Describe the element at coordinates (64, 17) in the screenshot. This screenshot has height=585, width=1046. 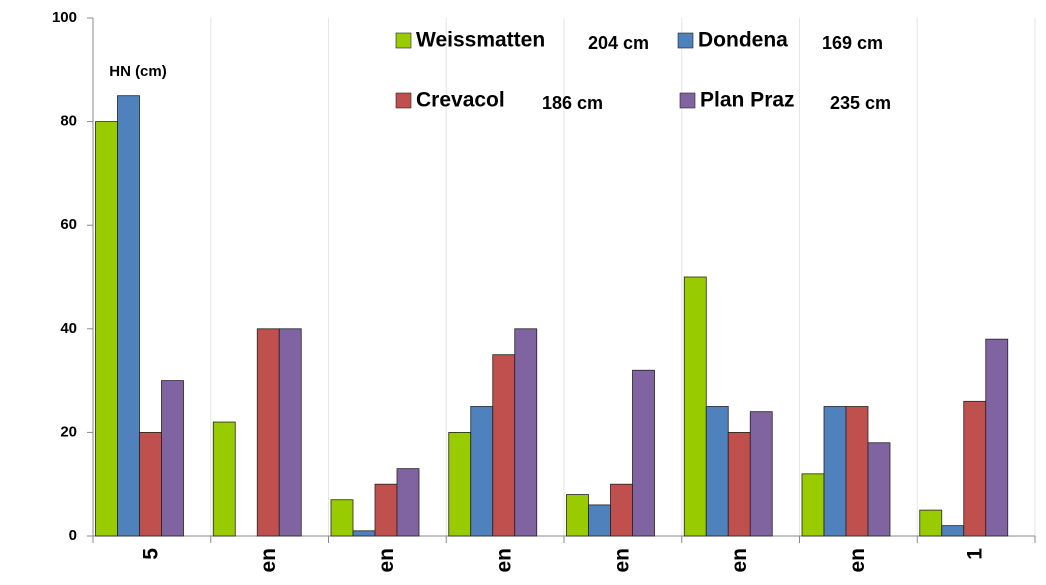
I see `y-tick-label: 100` at that location.